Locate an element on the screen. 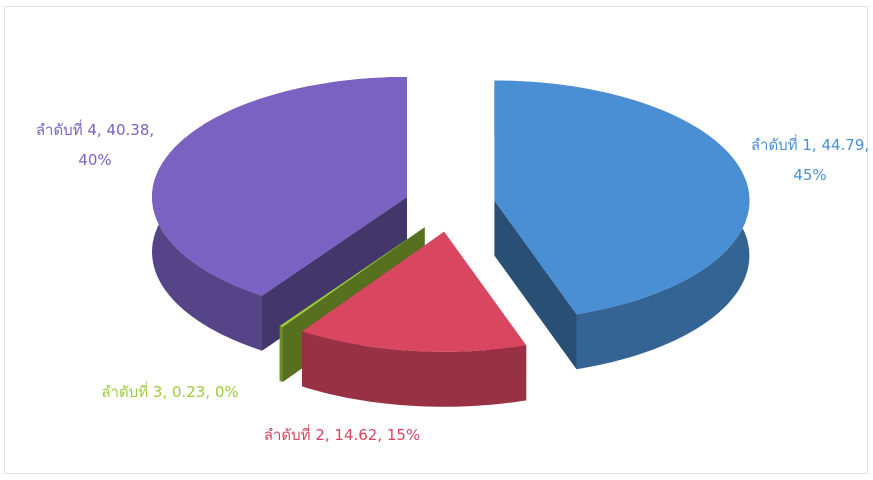  data-label: ลำดับที่ 2, 14.62, 15% is located at coordinates (342, 435).